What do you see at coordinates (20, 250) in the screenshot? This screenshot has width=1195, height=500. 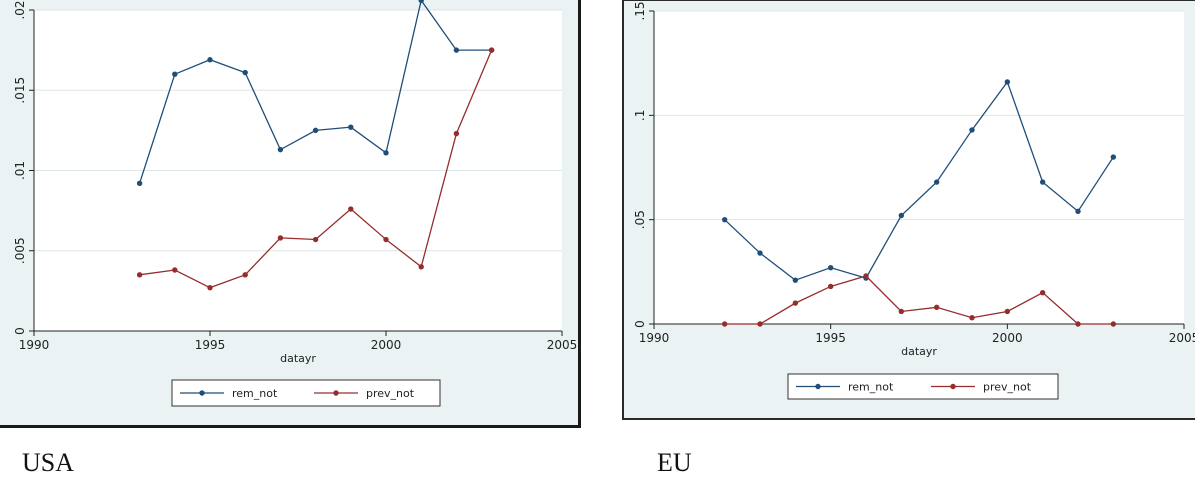 I see `y-tick-label: .005` at bounding box center [20, 250].